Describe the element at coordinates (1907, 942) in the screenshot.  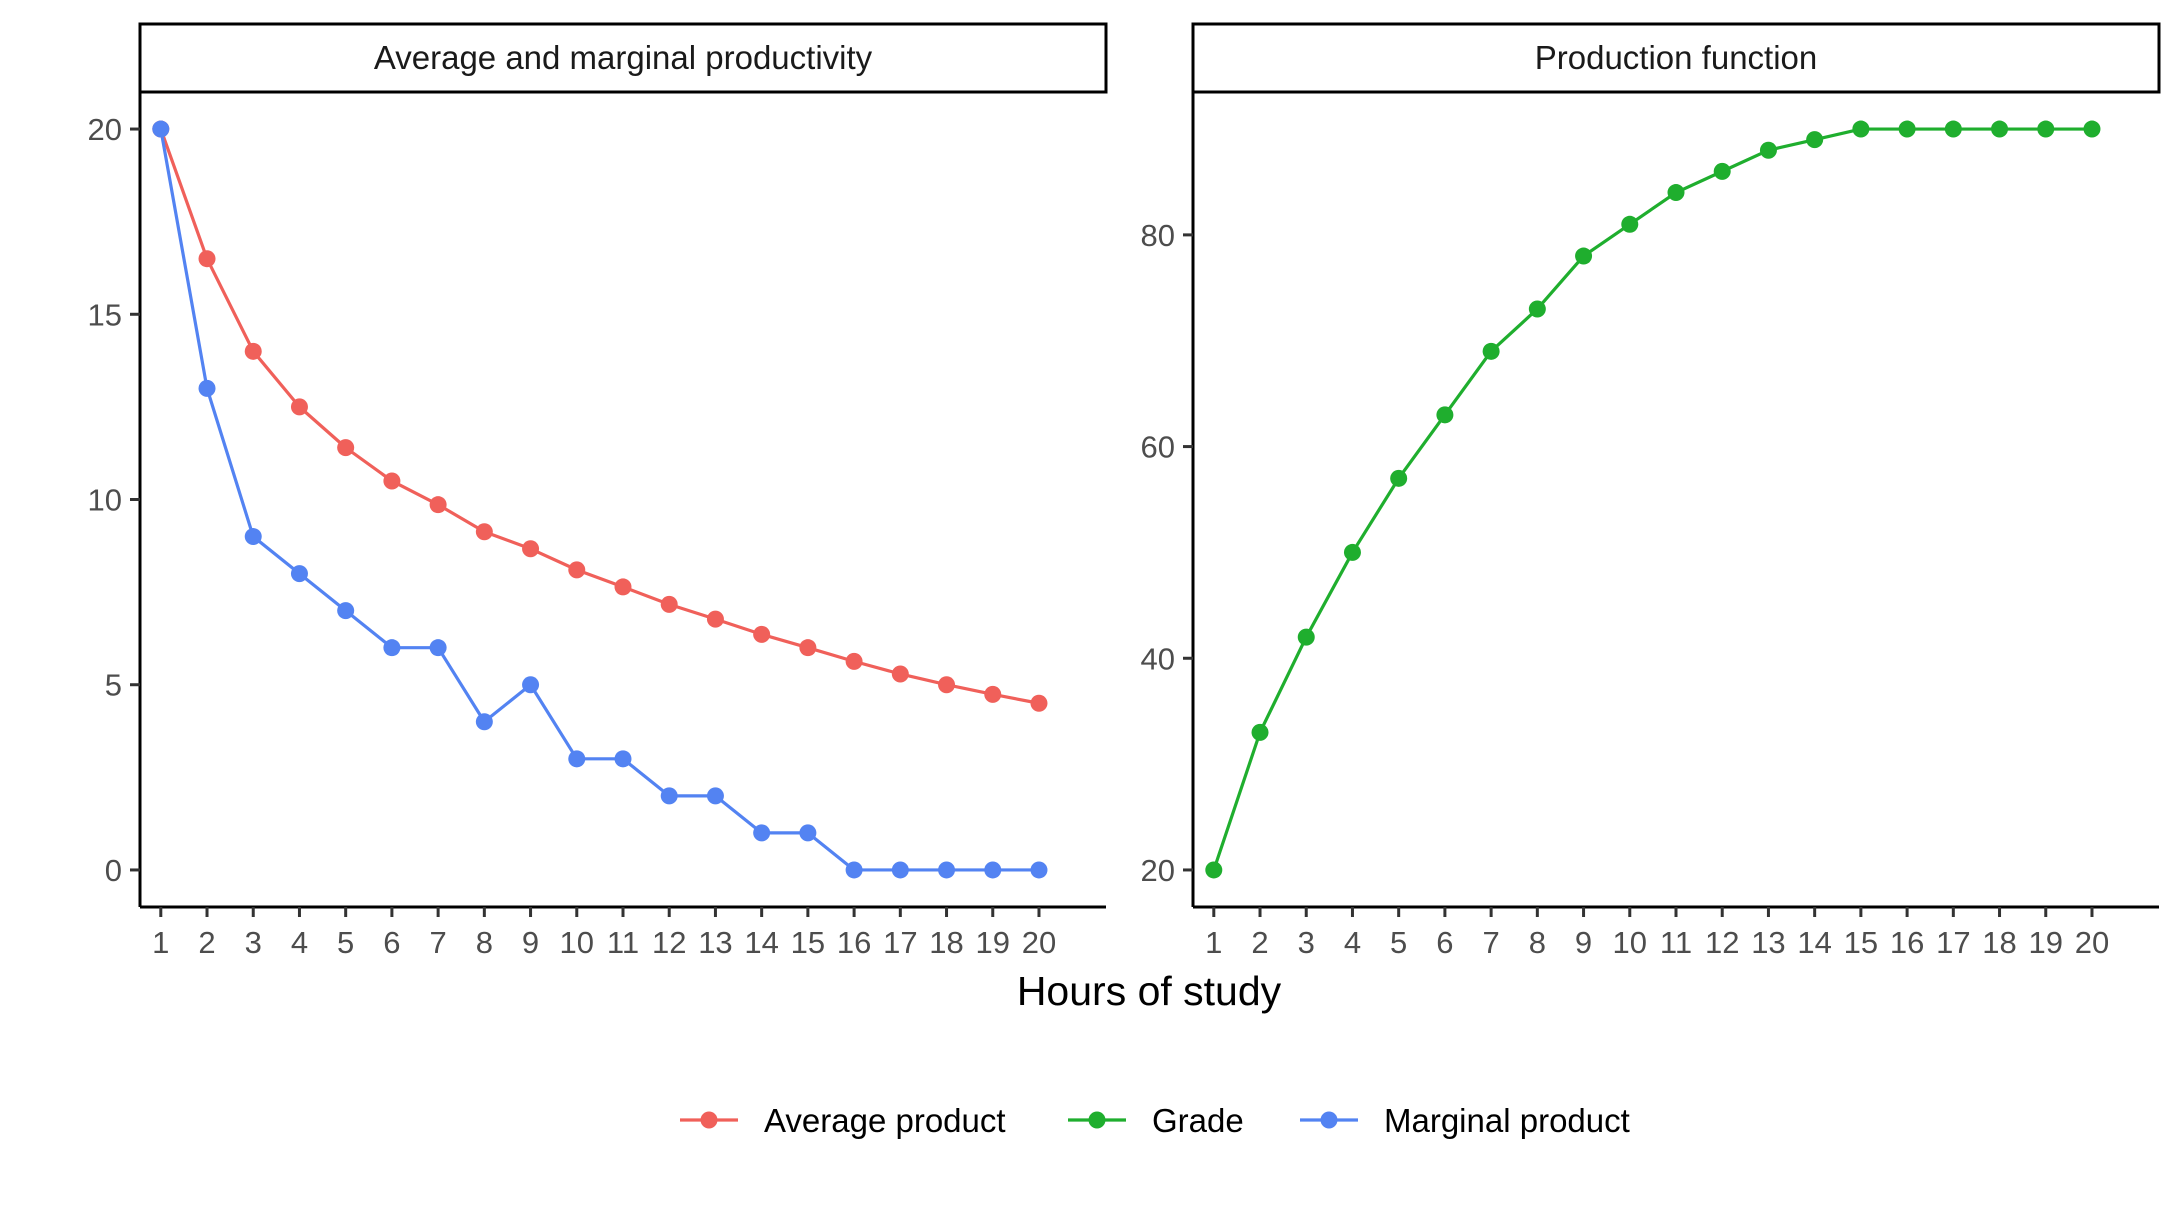
I see `x-tick-label: 16` at that location.